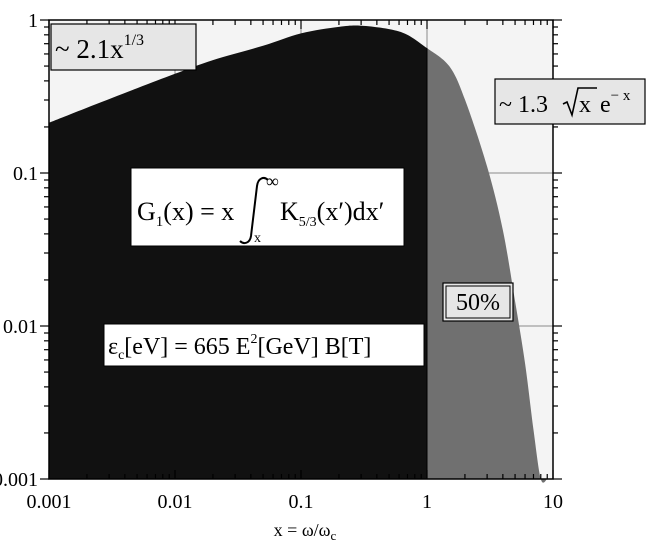 The width and height of the screenshot is (648, 545). Describe the element at coordinates (175, 502) in the screenshot. I see `x-tick-label: 0.01` at that location.